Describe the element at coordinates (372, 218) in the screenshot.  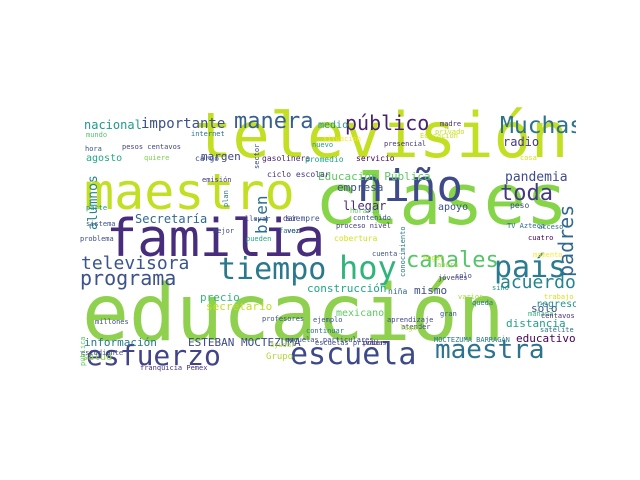
I see `word-contenido: contenido` at that location.